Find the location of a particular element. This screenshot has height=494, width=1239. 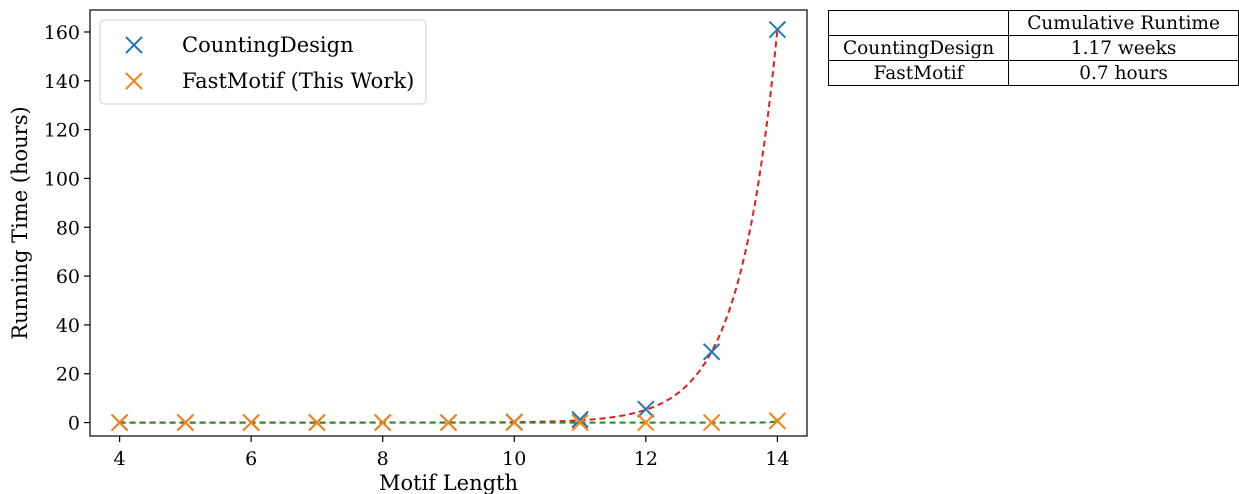

x-tick-label: 8 is located at coordinates (383, 459).